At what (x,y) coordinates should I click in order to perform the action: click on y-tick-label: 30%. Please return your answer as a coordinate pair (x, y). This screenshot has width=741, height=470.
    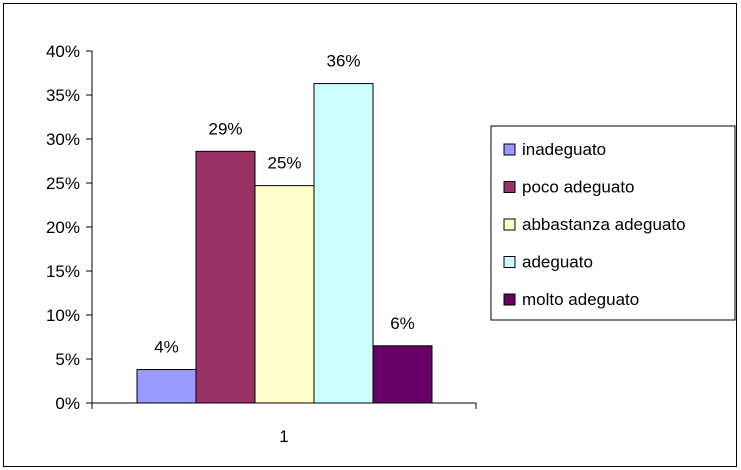
    Looking at the image, I should click on (63, 139).